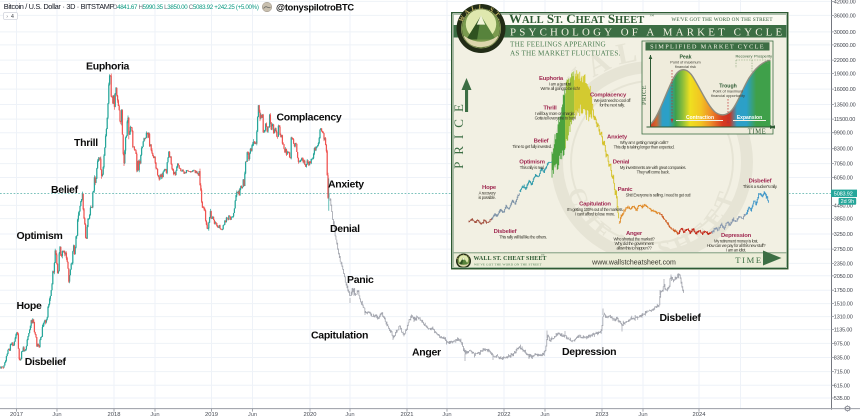 The width and height of the screenshot is (860, 418). I want to click on svg-text: 4450.00, so click(843, 206).